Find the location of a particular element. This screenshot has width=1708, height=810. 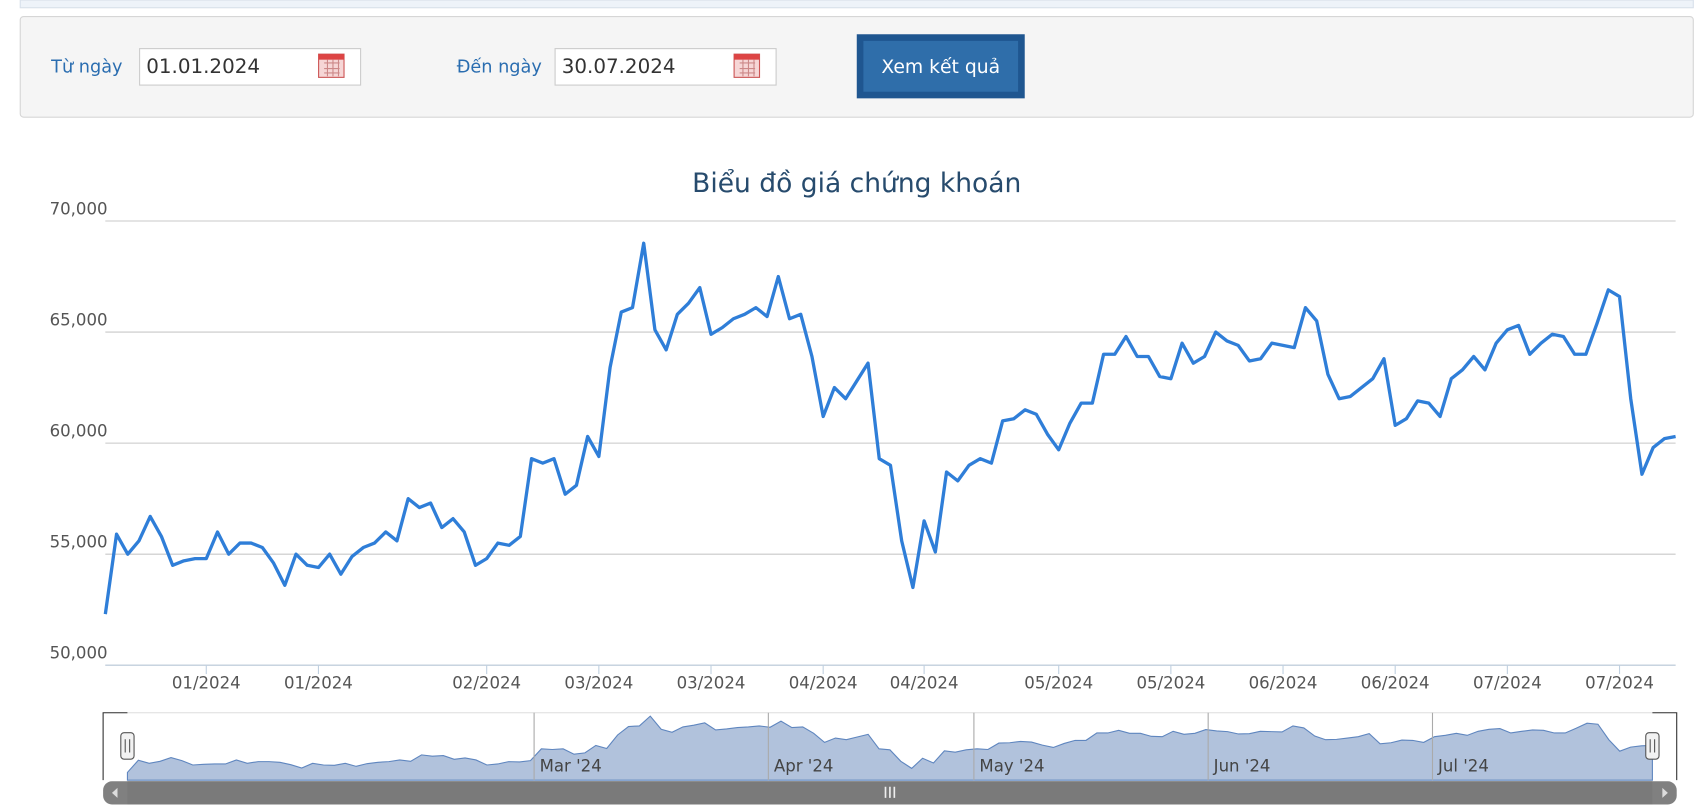

to-value: 30.07.2024 is located at coordinates (619, 66).